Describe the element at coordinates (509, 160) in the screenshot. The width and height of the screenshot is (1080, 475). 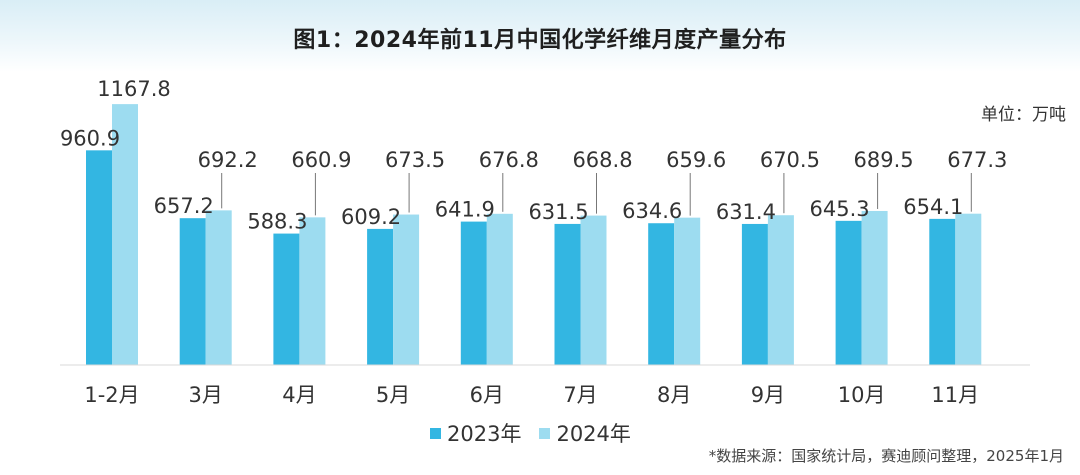
I see `label-2024-4: 676.8` at that location.